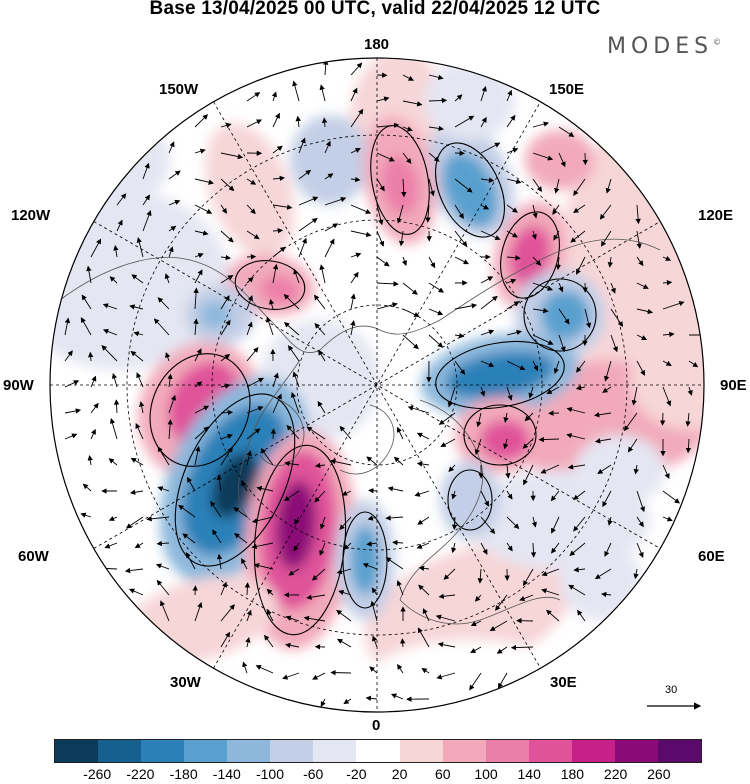 The height and width of the screenshot is (784, 750). What do you see at coordinates (572, 774) in the screenshot?
I see `colorbar-tick-label: 180` at bounding box center [572, 774].